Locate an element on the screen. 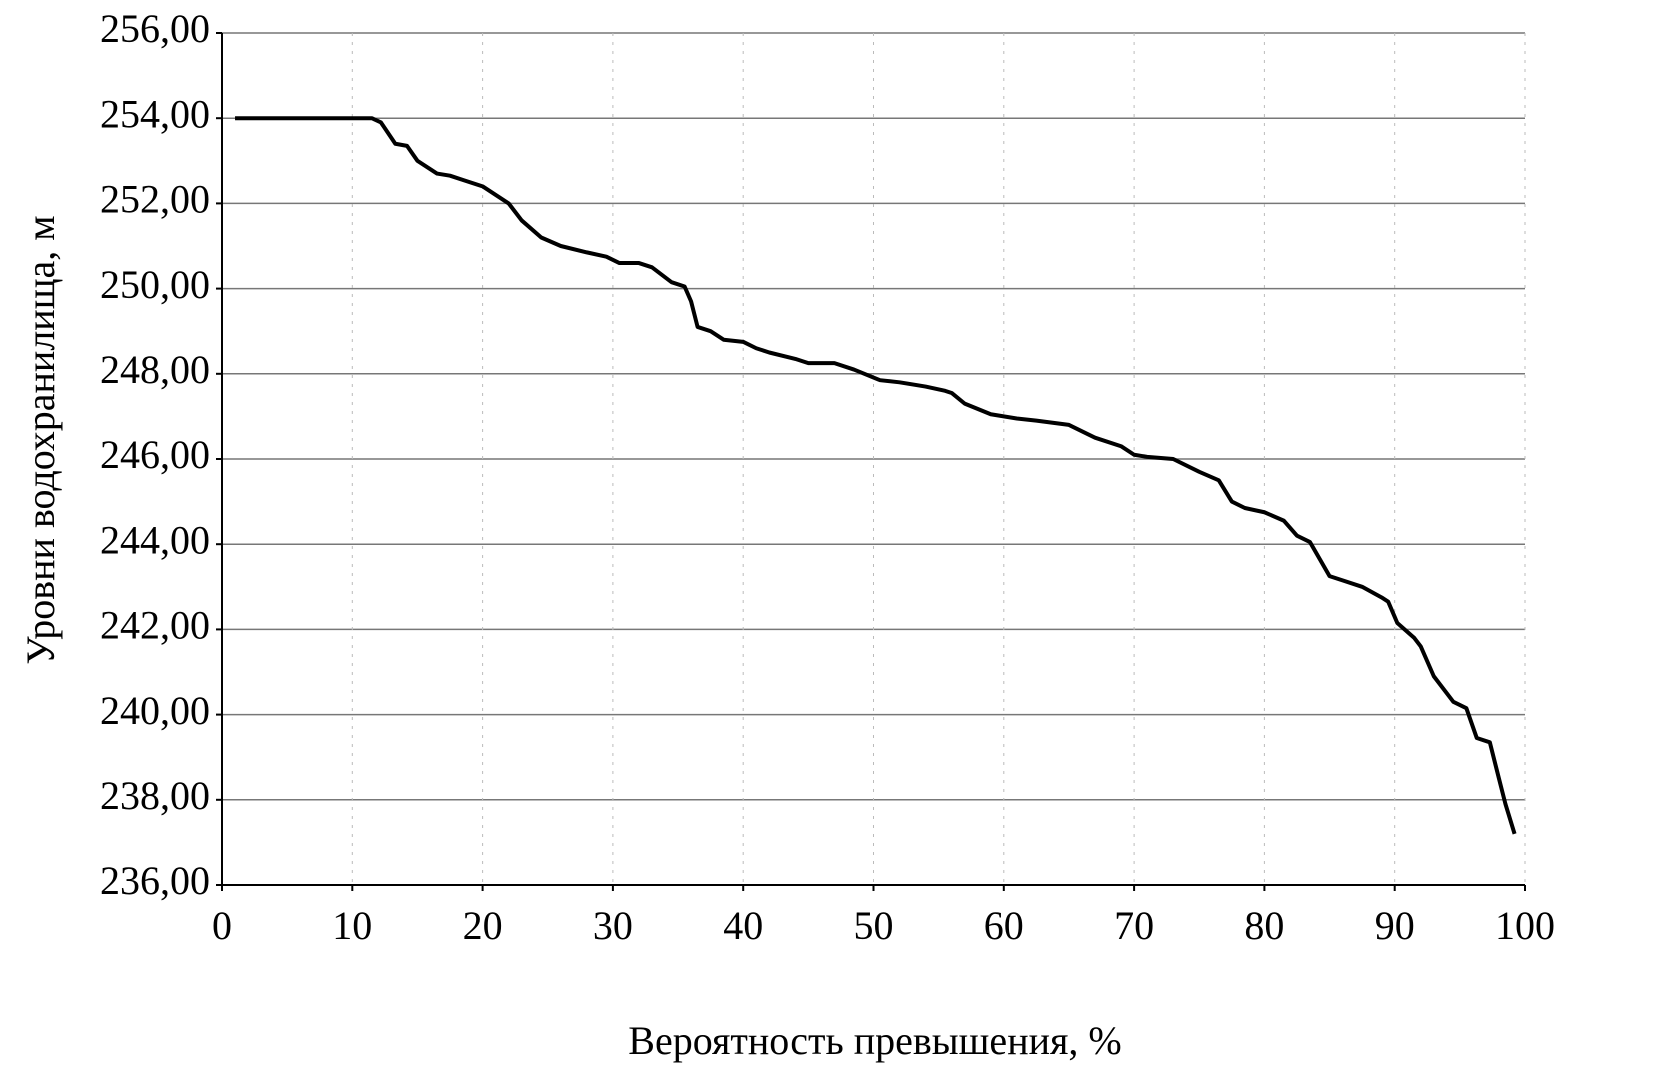  y-tick-label: 246,00 is located at coordinates (155, 454).